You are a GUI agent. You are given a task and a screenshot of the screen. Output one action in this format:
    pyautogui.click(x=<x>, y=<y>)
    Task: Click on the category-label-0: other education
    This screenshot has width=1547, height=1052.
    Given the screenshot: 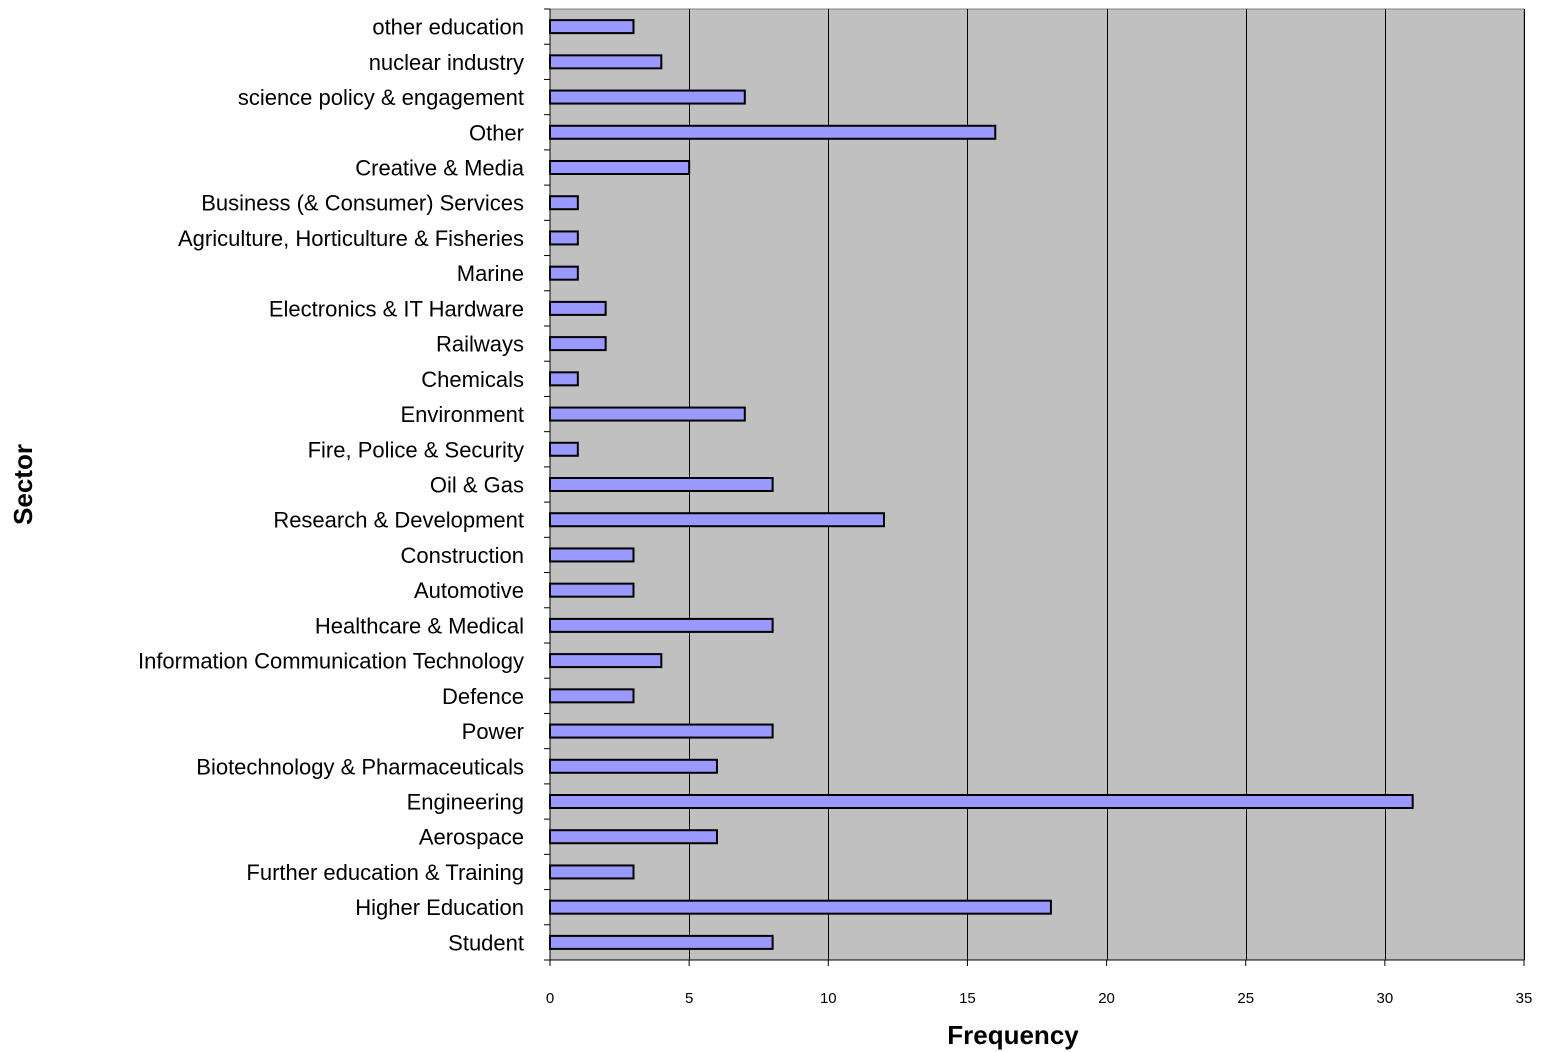 What is the action you would take?
    pyautogui.click(x=448, y=27)
    